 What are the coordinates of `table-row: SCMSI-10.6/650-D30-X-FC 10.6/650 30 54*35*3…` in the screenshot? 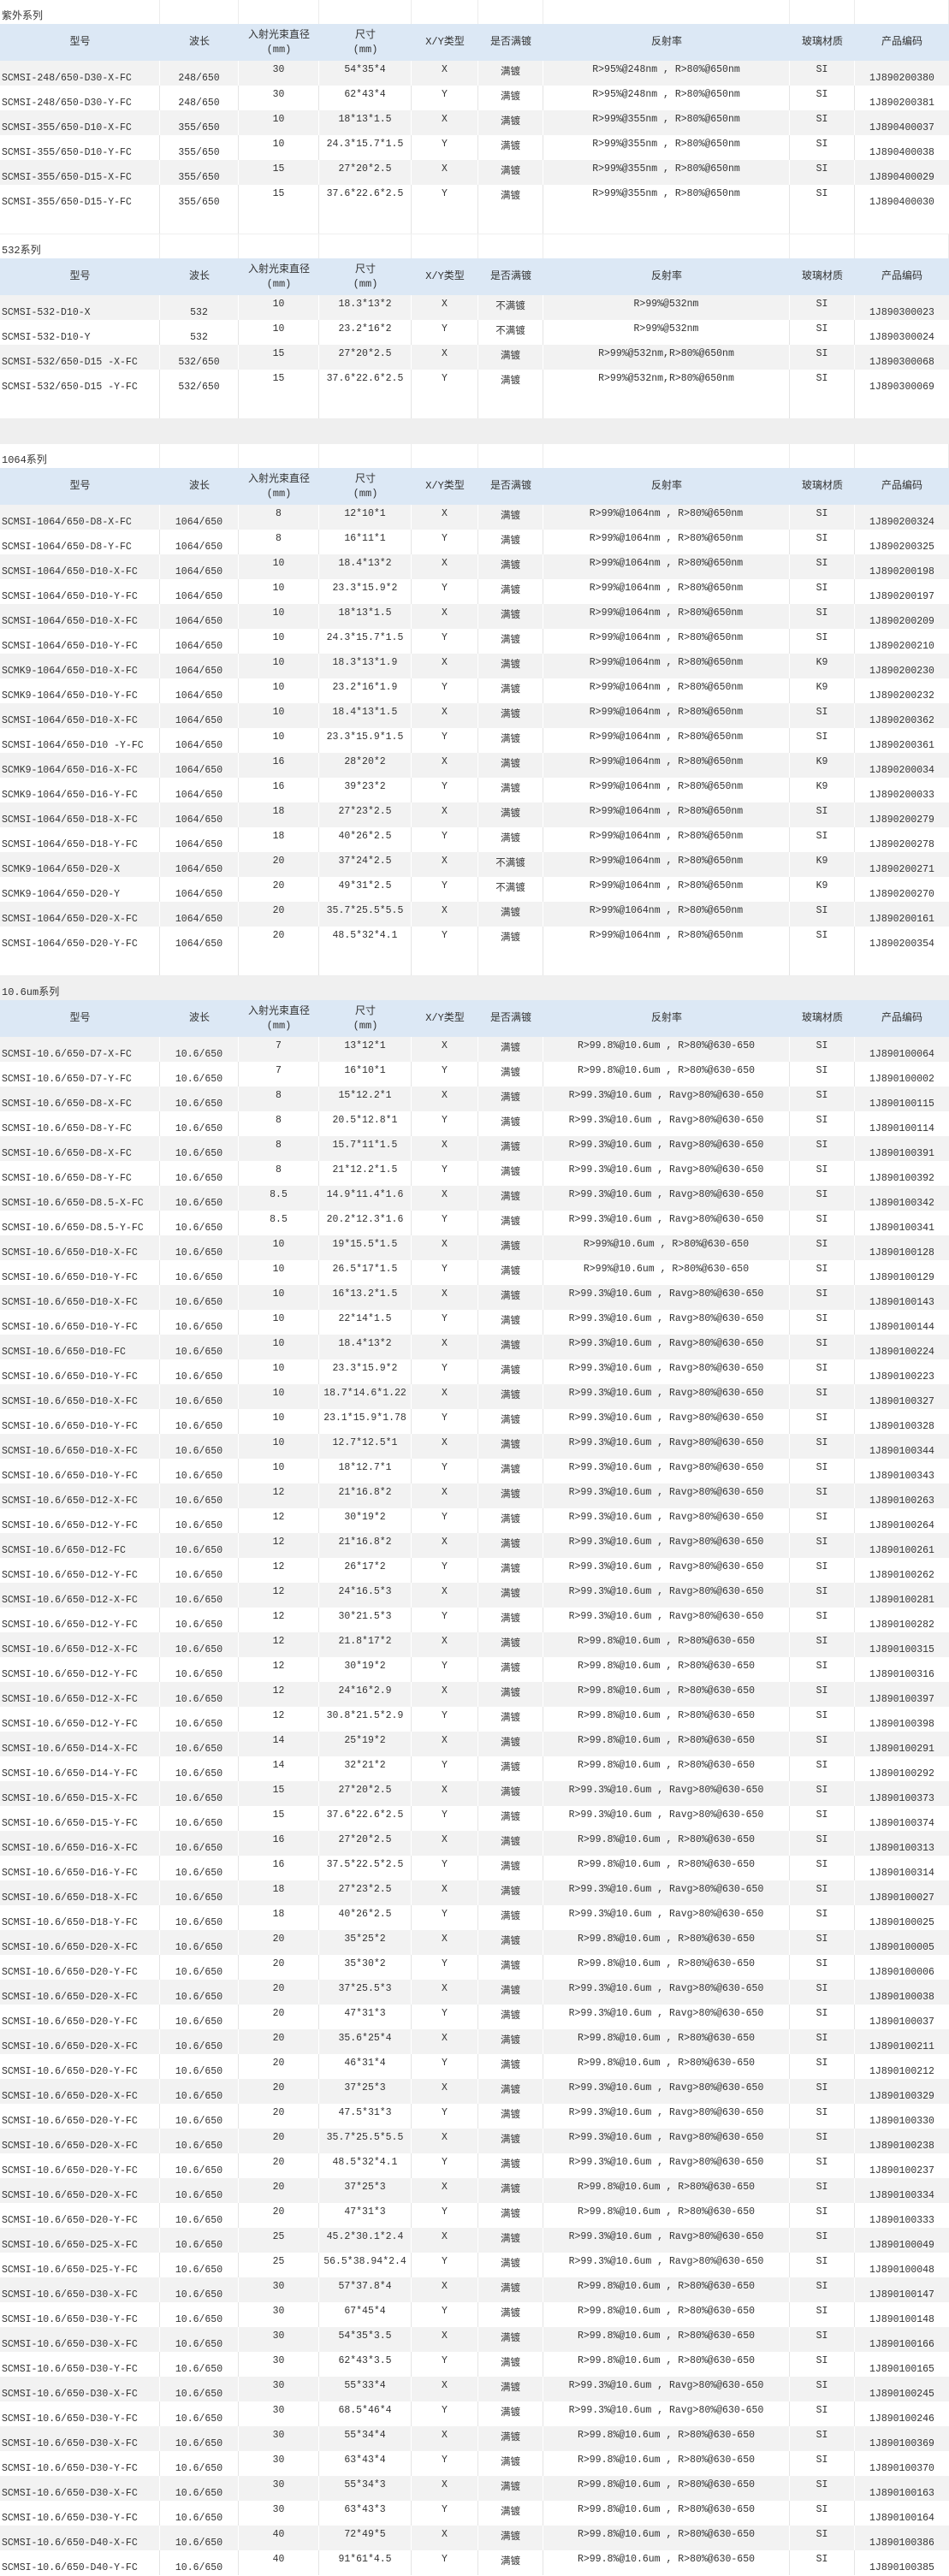 It's located at (474, 2340).